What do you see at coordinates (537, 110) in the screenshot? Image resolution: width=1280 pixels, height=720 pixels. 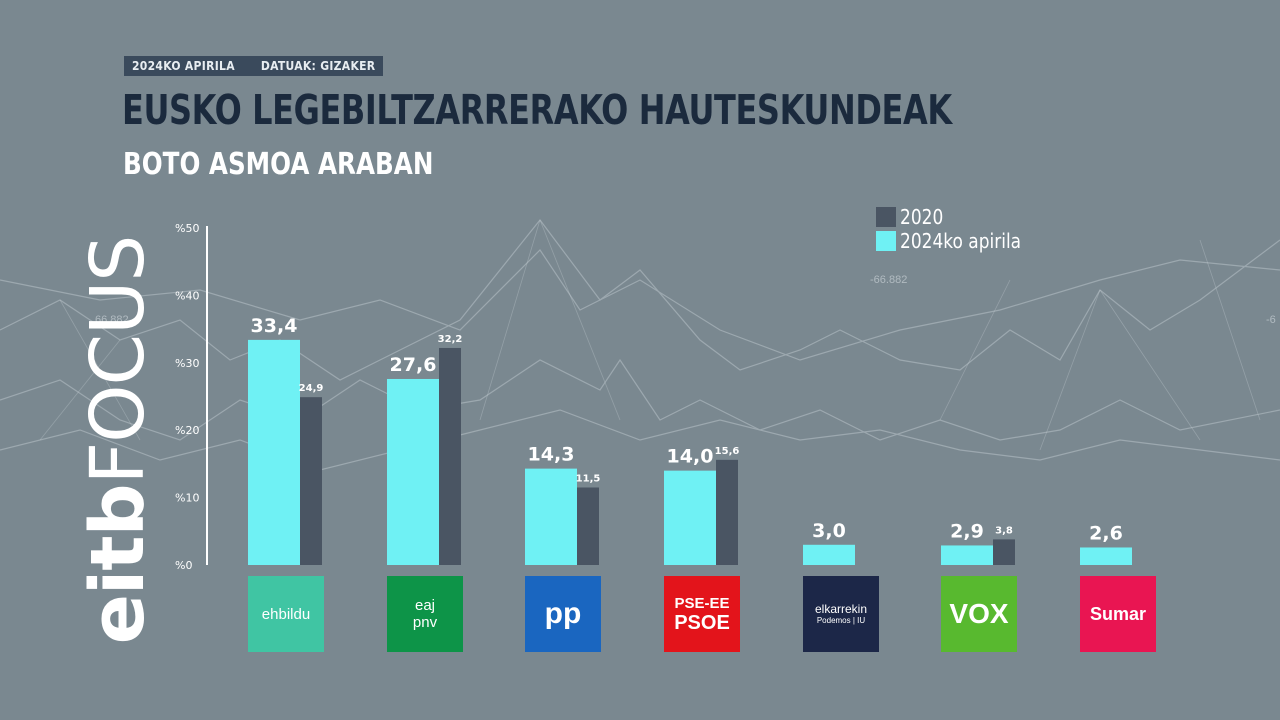 I see `page-title: EUSKO LEGEBILTZARRERAKO HAUTESKUNDEAK` at bounding box center [537, 110].